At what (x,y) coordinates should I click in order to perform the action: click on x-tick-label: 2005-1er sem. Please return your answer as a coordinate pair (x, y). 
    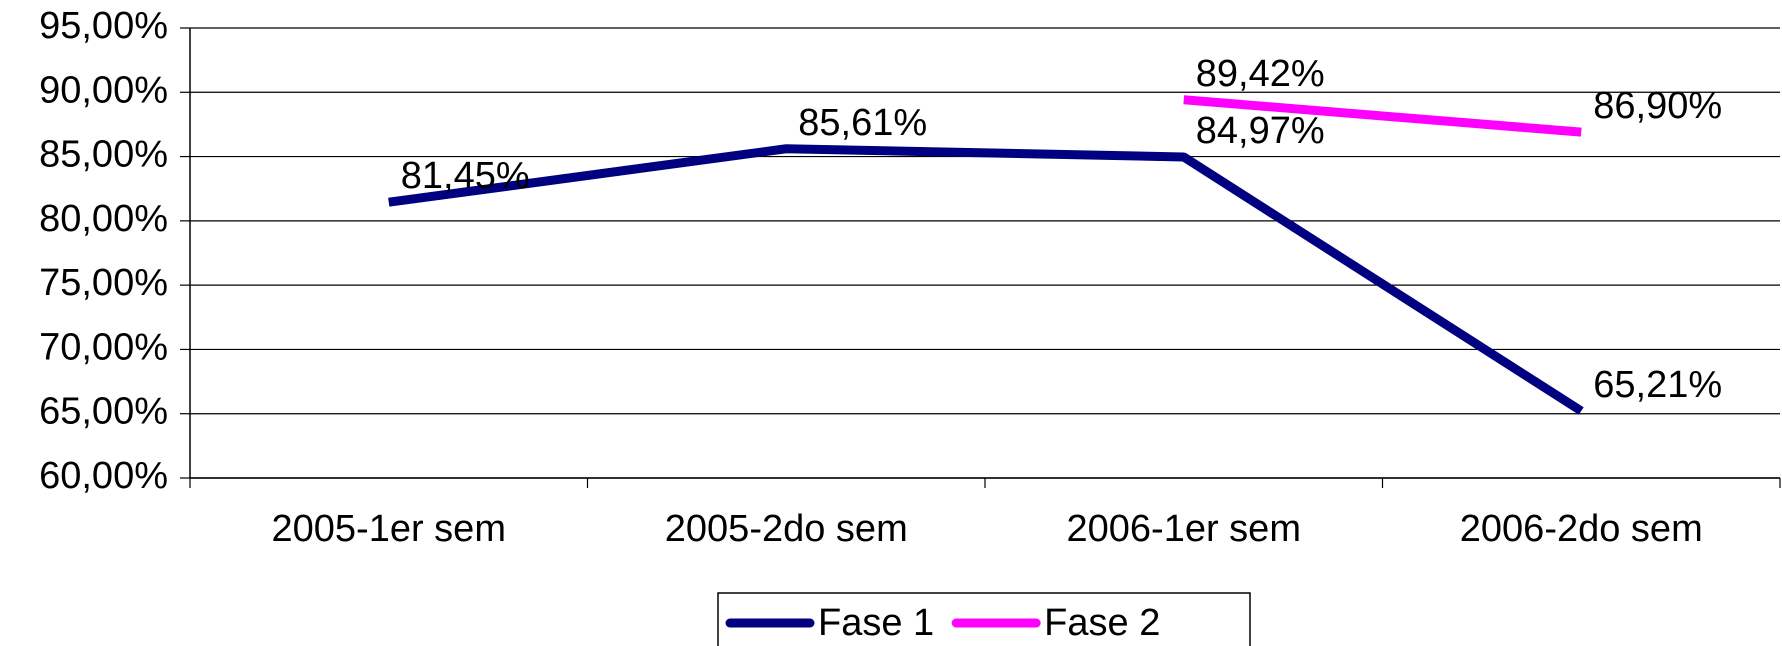
    Looking at the image, I should click on (389, 529).